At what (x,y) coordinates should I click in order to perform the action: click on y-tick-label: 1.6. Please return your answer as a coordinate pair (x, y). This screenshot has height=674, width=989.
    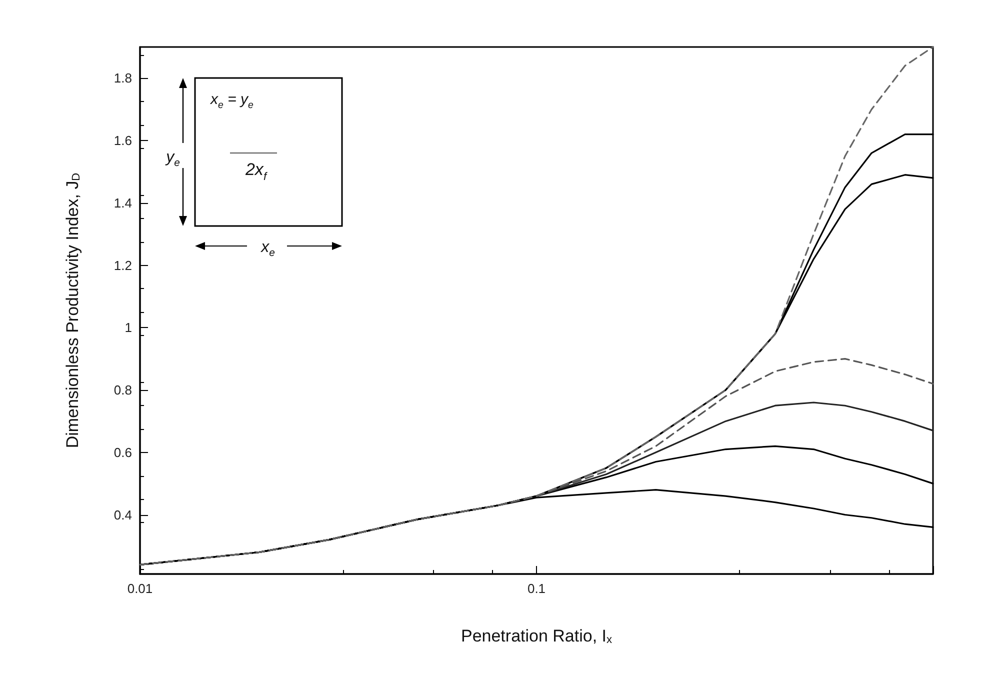
    Looking at the image, I should click on (123, 140).